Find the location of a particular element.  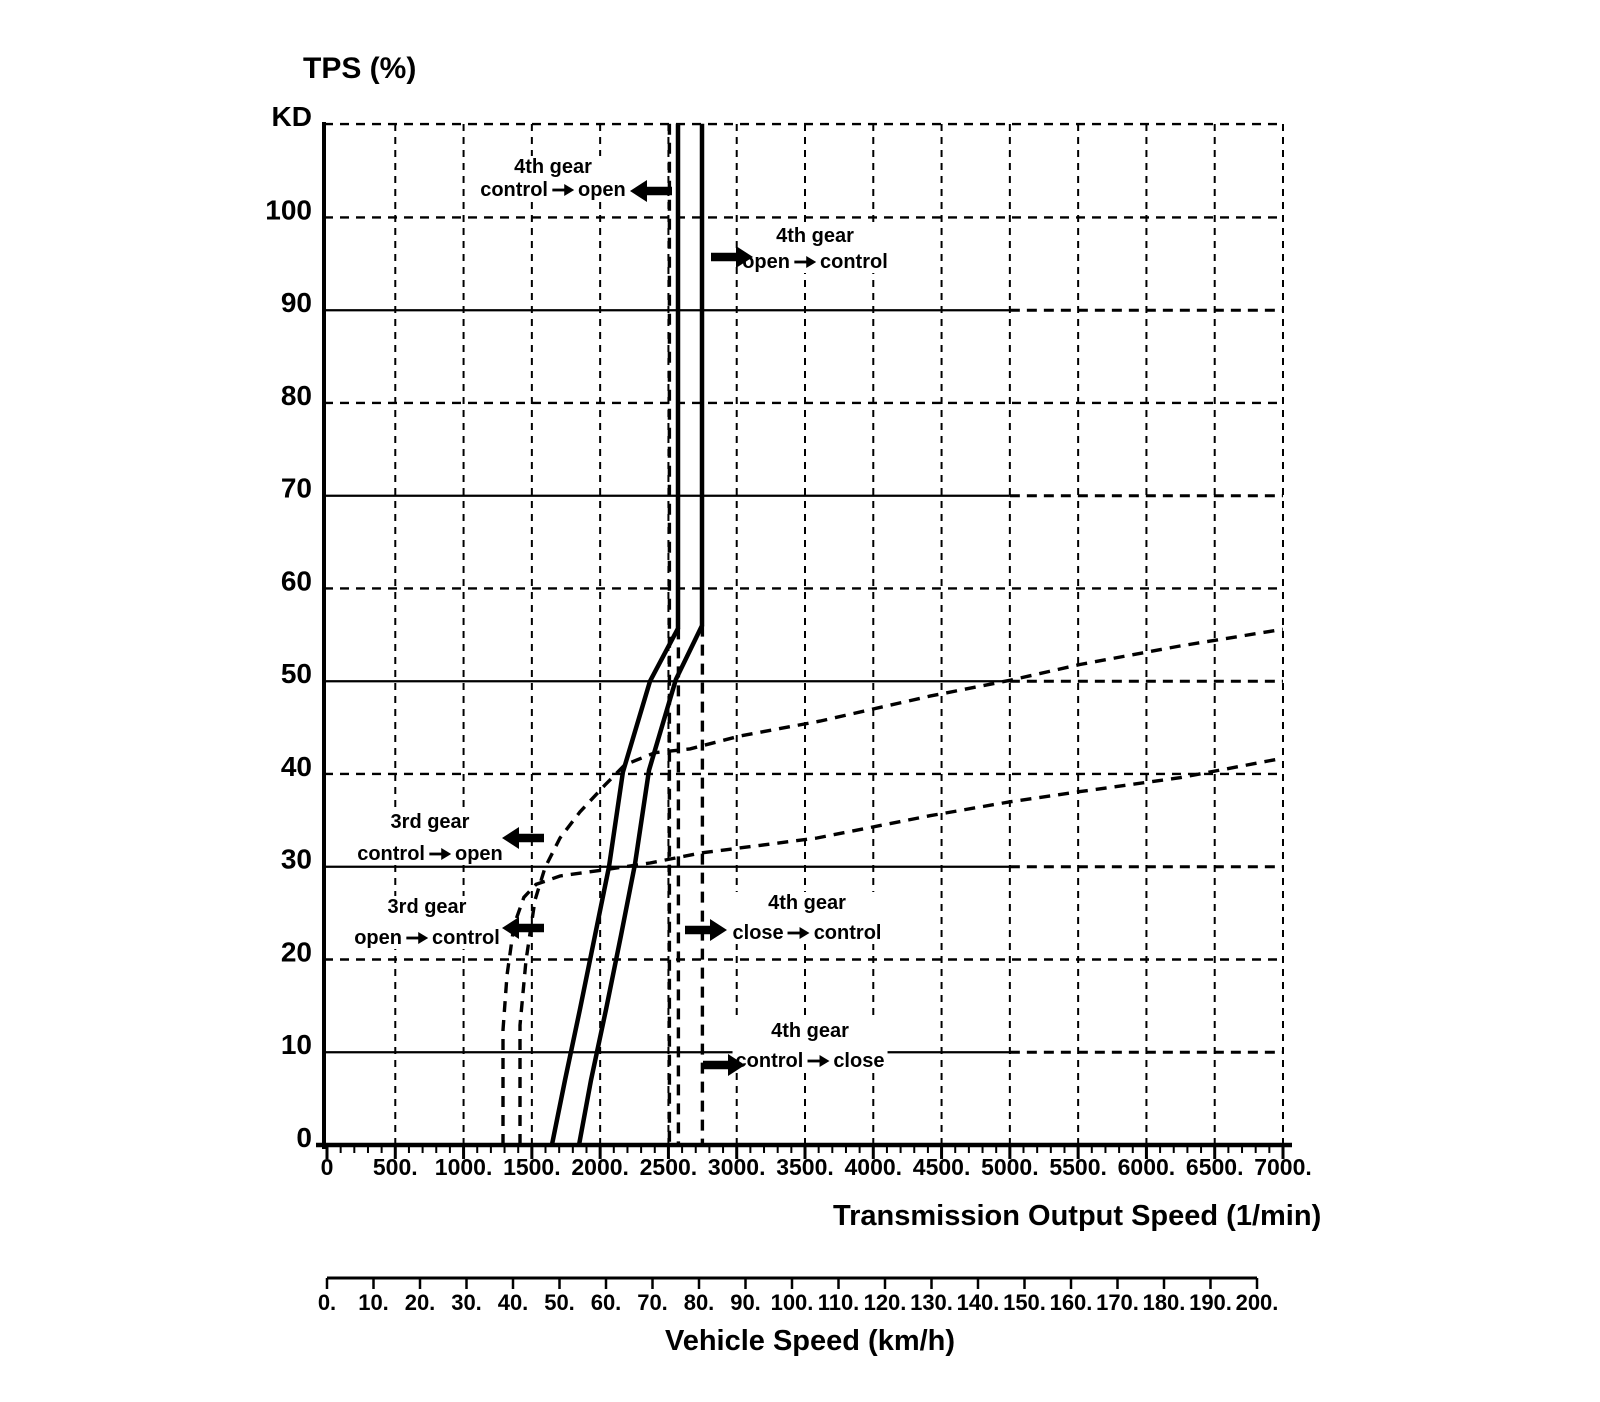

series-4th-gear-open-to-control is located at coordinates (640, 634).